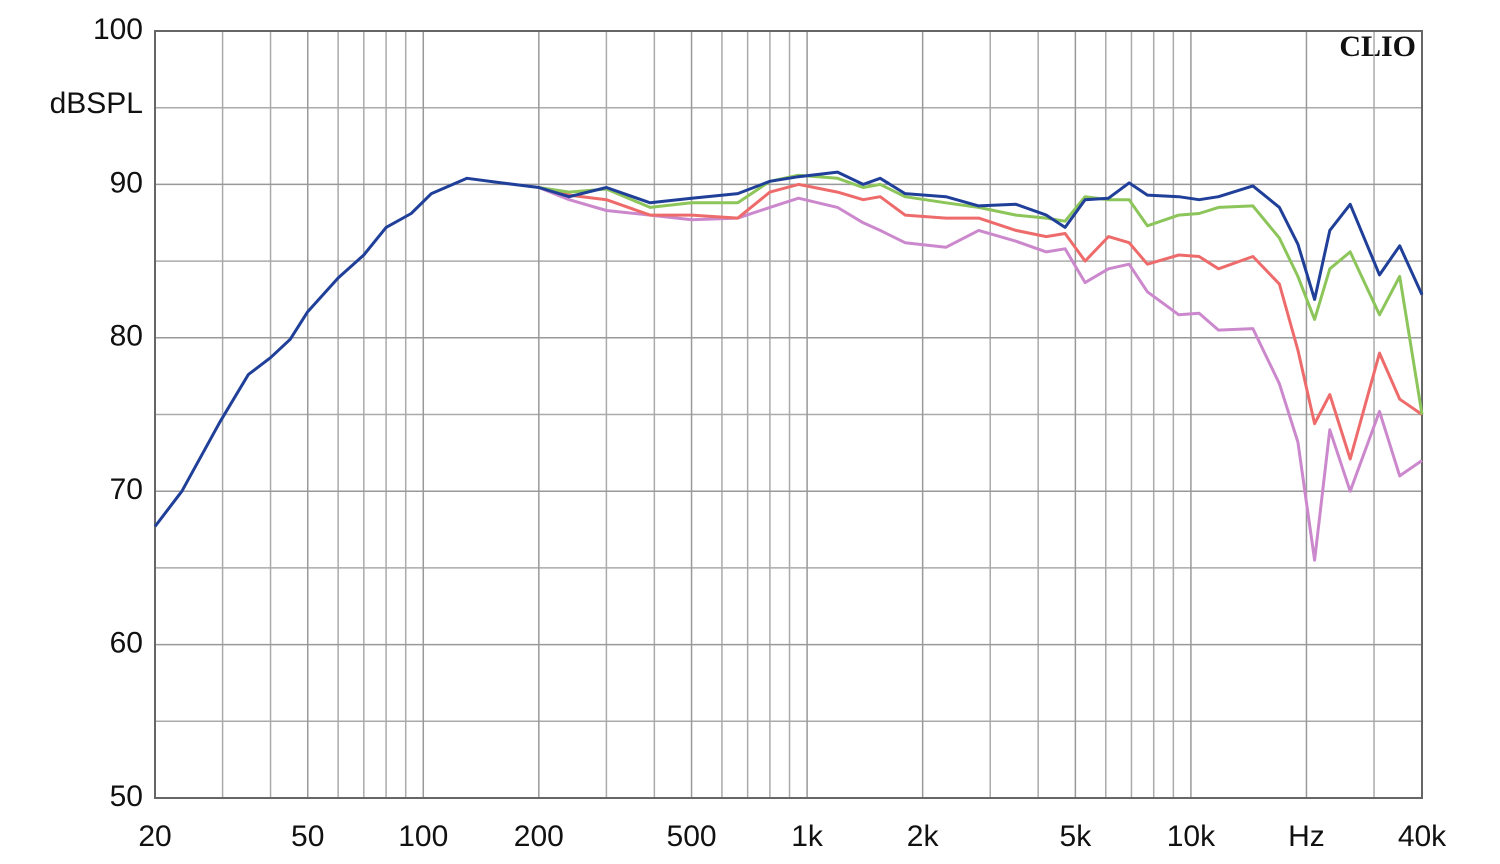  I want to click on x-tick-label: 20, so click(154, 836).